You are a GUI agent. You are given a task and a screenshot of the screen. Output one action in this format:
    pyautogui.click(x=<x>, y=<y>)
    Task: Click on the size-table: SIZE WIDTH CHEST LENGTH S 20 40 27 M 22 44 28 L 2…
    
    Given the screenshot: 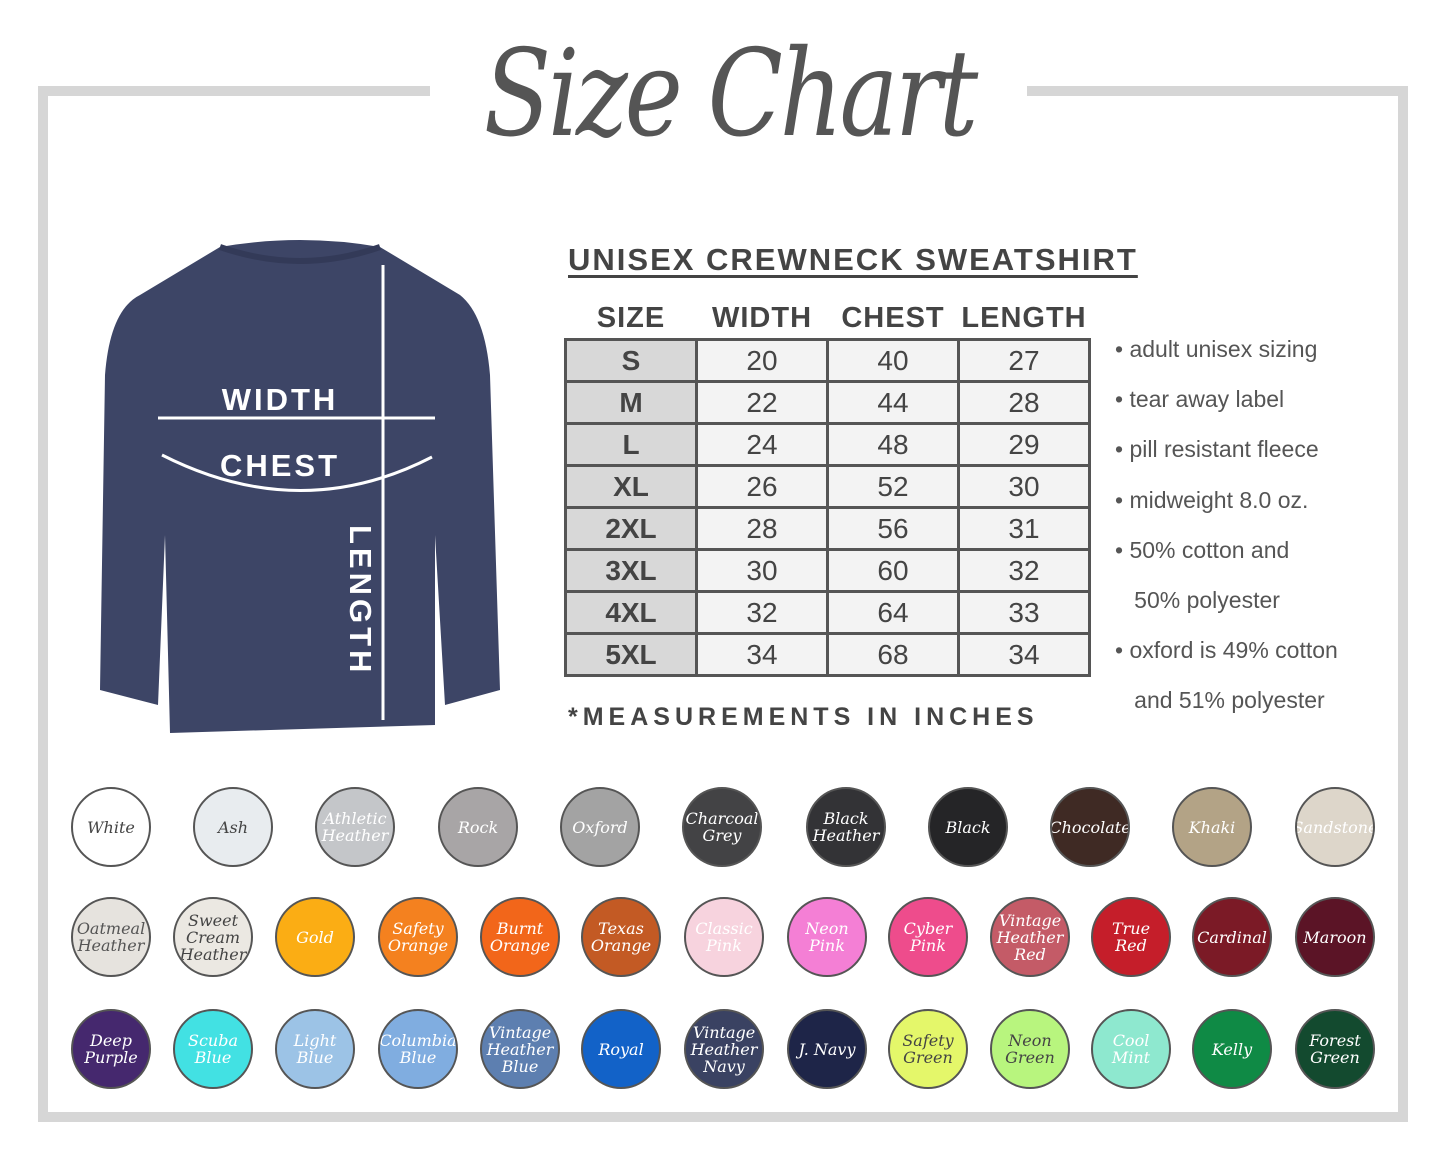 What is the action you would take?
    pyautogui.click(x=827, y=487)
    